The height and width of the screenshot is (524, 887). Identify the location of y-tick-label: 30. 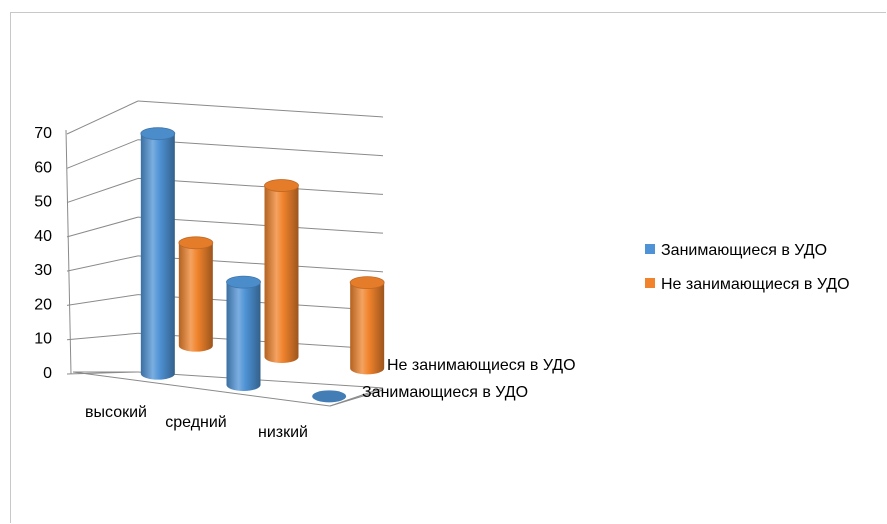
(43, 270).